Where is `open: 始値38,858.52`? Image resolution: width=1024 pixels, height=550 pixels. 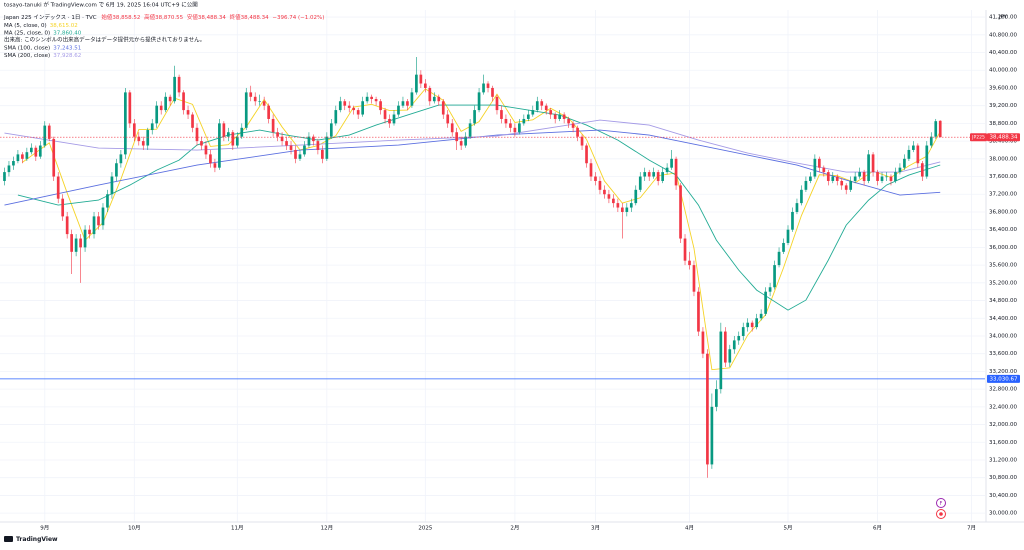
open: 始値38,858.52 is located at coordinates (120, 17).